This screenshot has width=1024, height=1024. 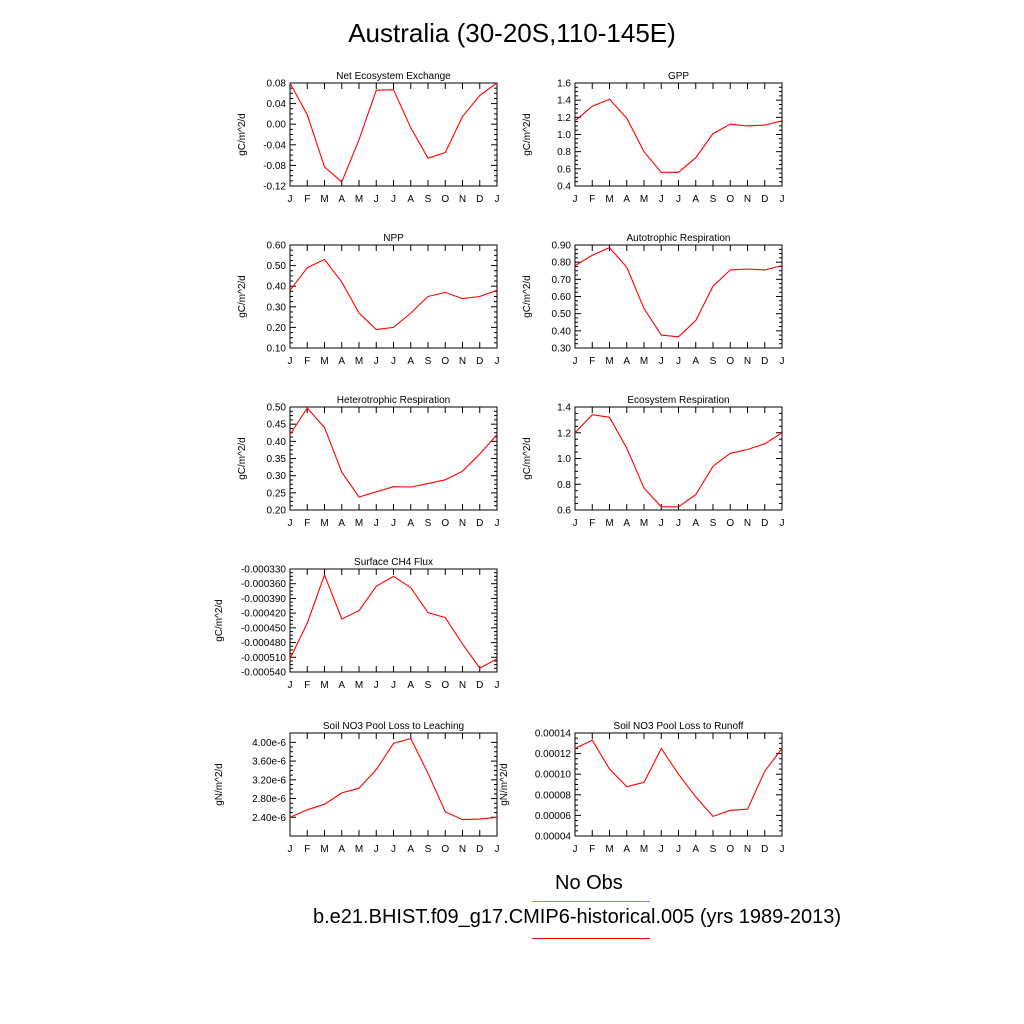 What do you see at coordinates (263, 628) in the screenshot?
I see `y-tick-label: -0.000450` at bounding box center [263, 628].